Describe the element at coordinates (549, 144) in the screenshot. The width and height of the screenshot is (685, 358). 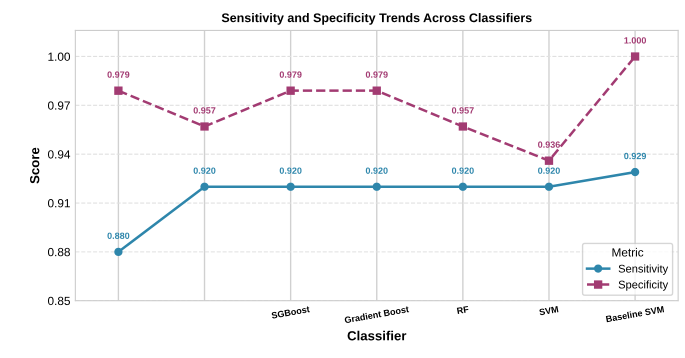
I see `data-label: 0.936` at that location.